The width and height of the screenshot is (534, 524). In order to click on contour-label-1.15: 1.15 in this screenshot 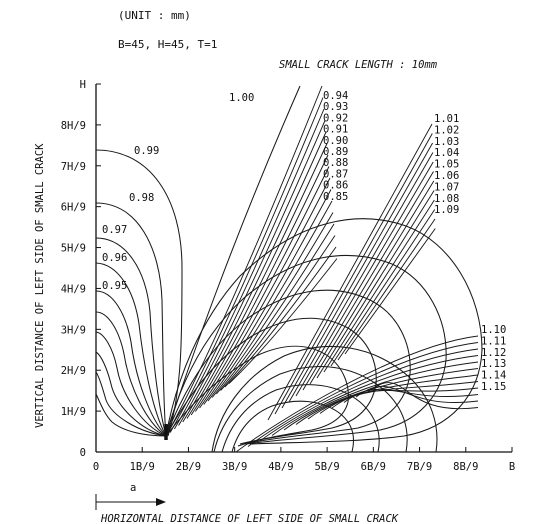, I will do `click(493, 387)`.